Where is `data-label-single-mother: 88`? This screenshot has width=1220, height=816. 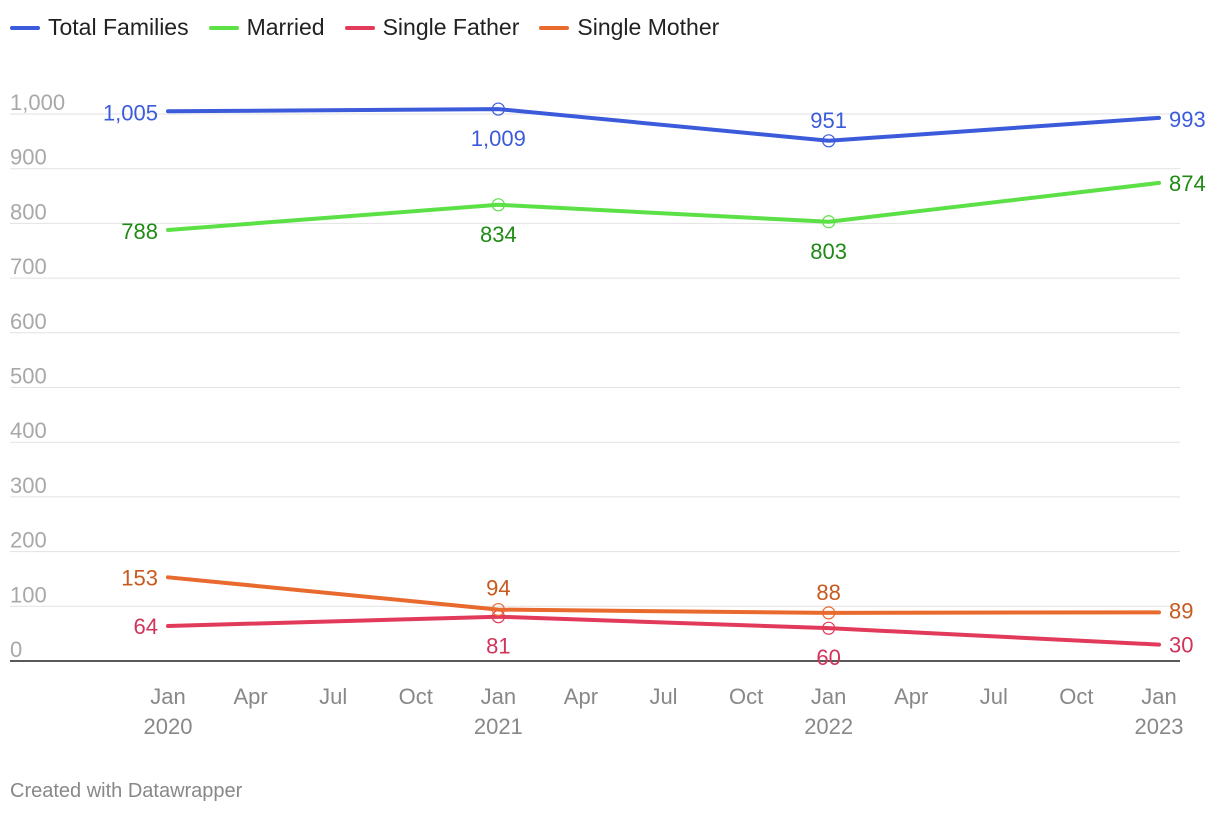 data-label-single-mother: 88 is located at coordinates (828, 592).